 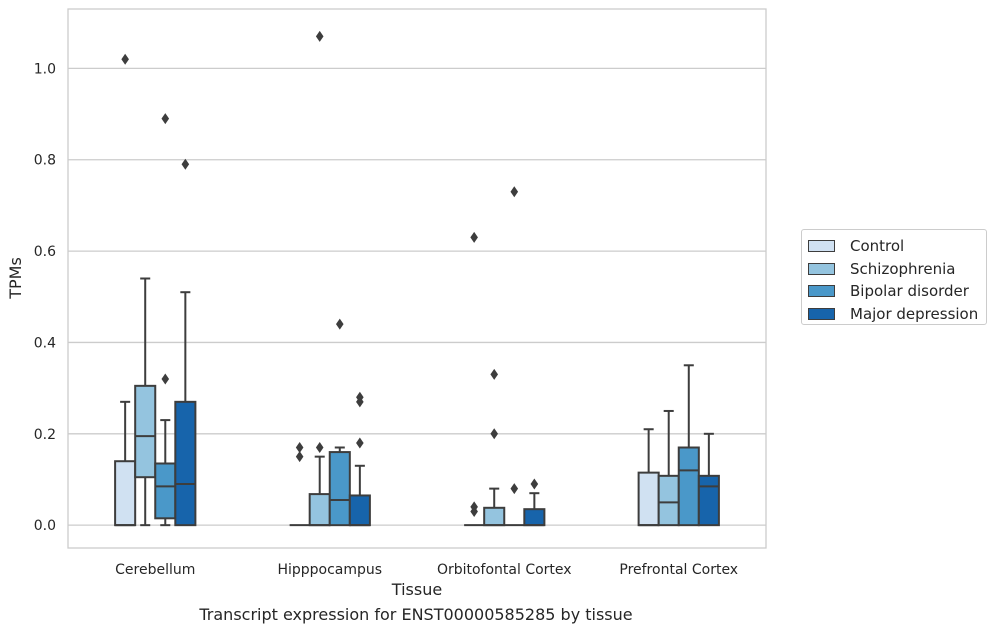 What do you see at coordinates (45, 252) in the screenshot?
I see `y-tick-label: 0.6` at bounding box center [45, 252].